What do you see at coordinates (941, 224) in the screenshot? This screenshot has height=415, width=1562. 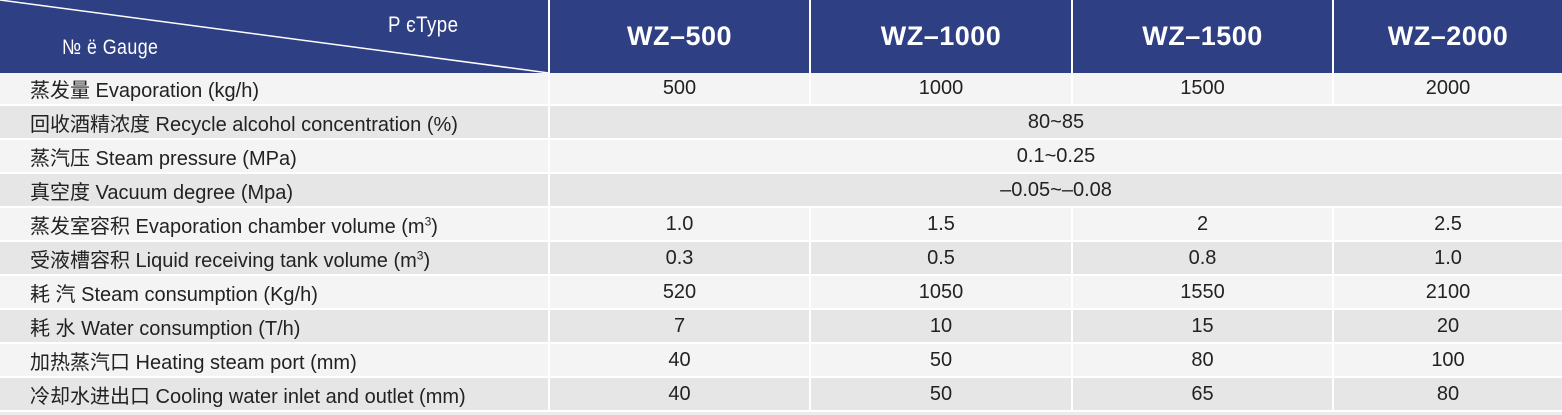 I see `value-cell: 1.5` at bounding box center [941, 224].